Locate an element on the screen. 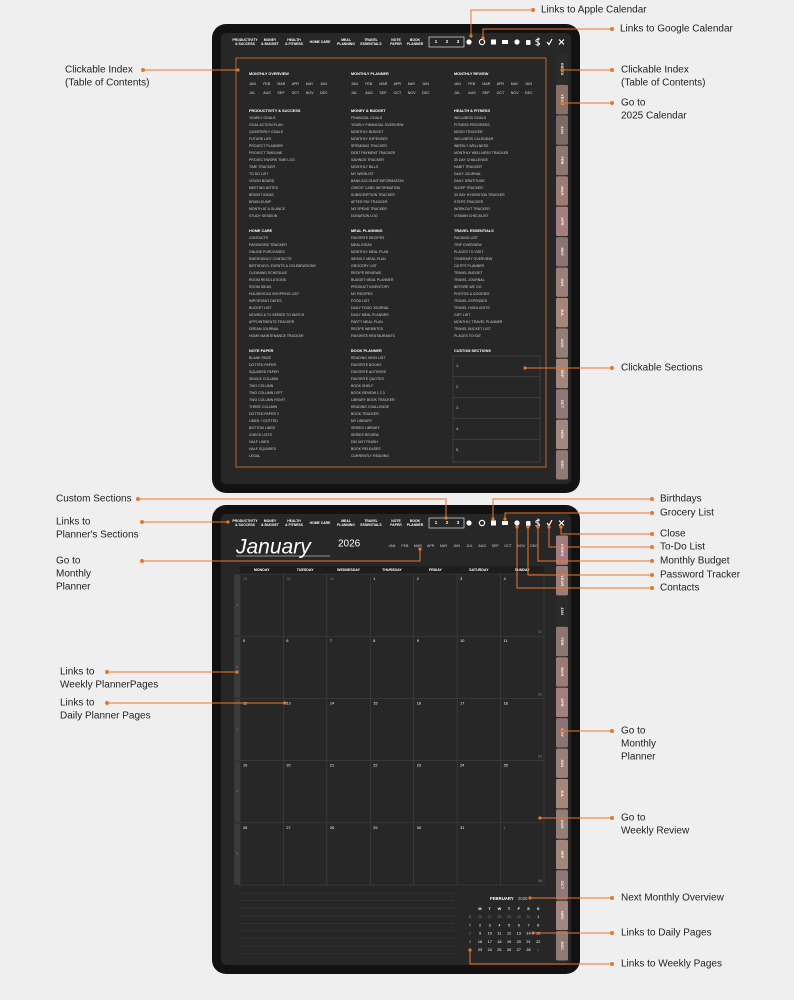 This screenshot has height=1000, width=794. side-tab-label: INDEX is located at coordinates (562, 550).